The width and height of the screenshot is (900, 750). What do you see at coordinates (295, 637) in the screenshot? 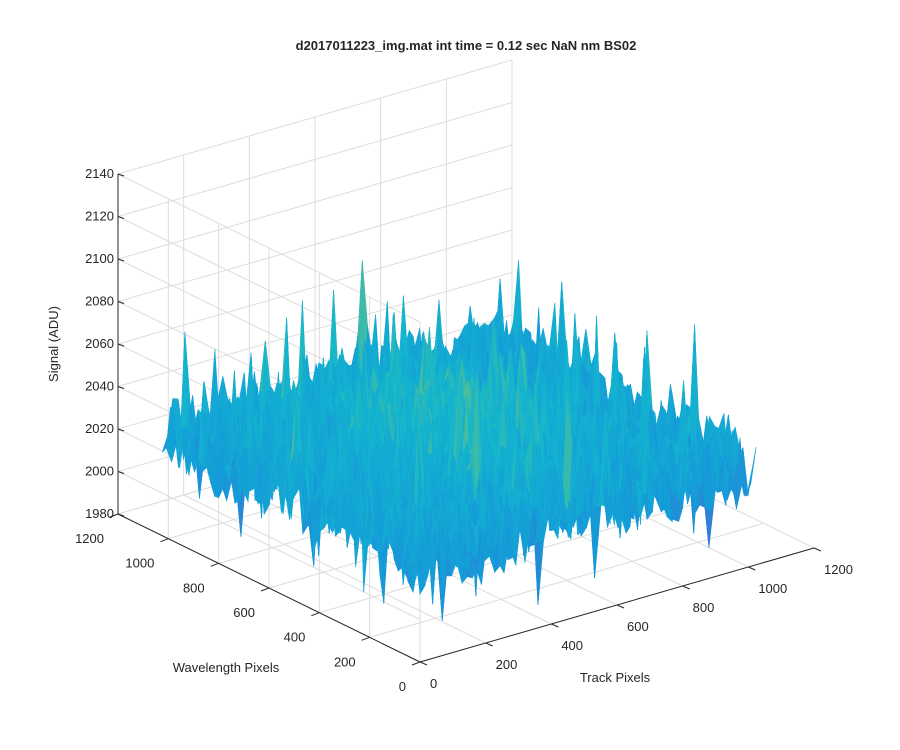
I see `y-tick-label: 400` at bounding box center [295, 637].